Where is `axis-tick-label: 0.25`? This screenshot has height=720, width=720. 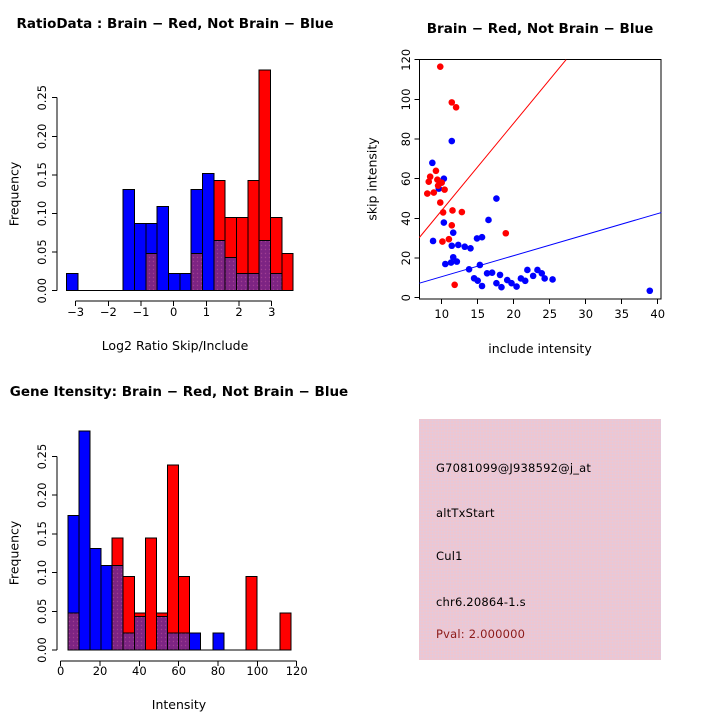
axis-tick-label: 0.25 is located at coordinates (42, 457).